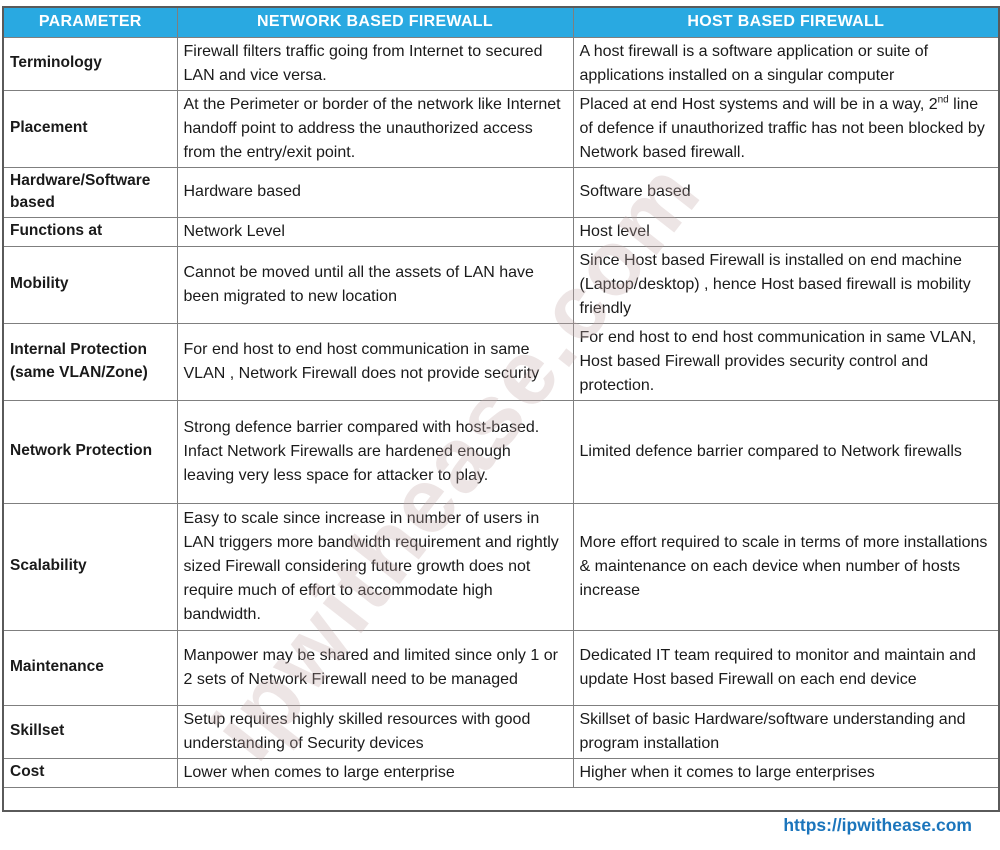 This screenshot has height=850, width=1000. Describe the element at coordinates (500, 825) in the screenshot. I see `footer: https://ipwithease.com` at that location.